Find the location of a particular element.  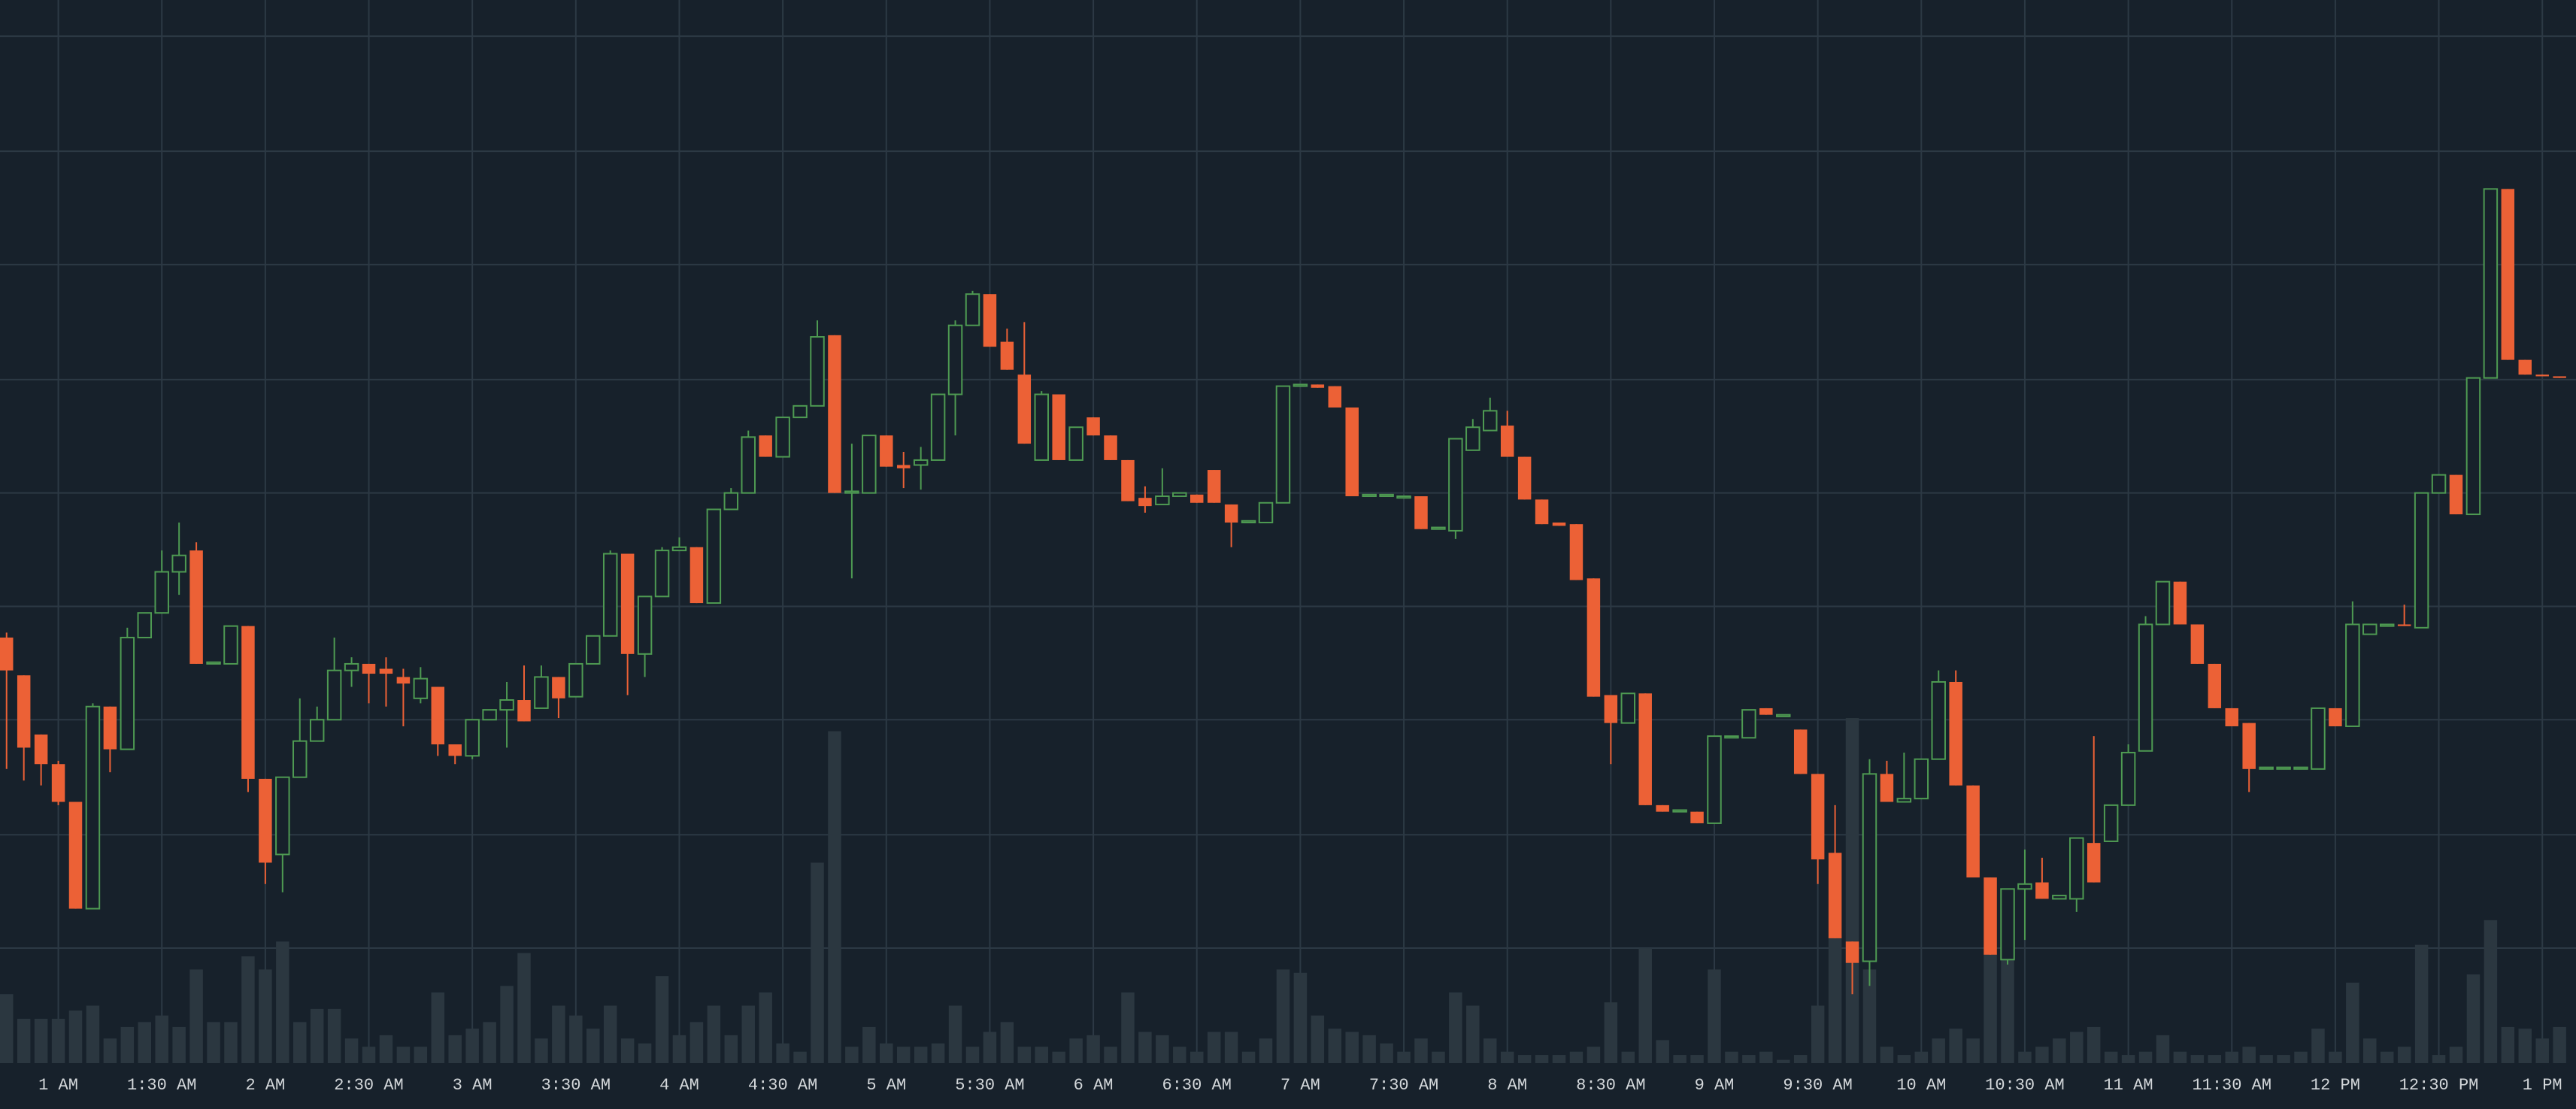

x-tick-label: 4 AM is located at coordinates (679, 1085).